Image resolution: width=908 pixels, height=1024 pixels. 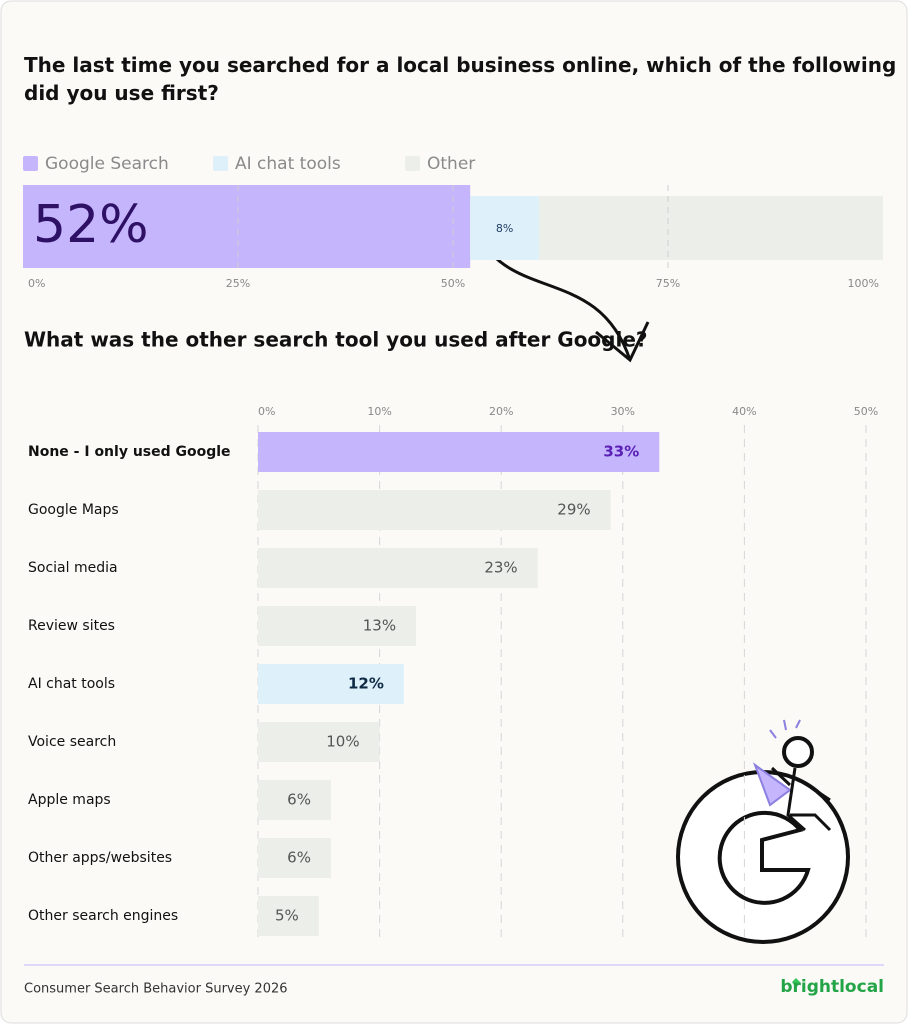 I want to click on x-tick-label: 20%, so click(x=501, y=411).